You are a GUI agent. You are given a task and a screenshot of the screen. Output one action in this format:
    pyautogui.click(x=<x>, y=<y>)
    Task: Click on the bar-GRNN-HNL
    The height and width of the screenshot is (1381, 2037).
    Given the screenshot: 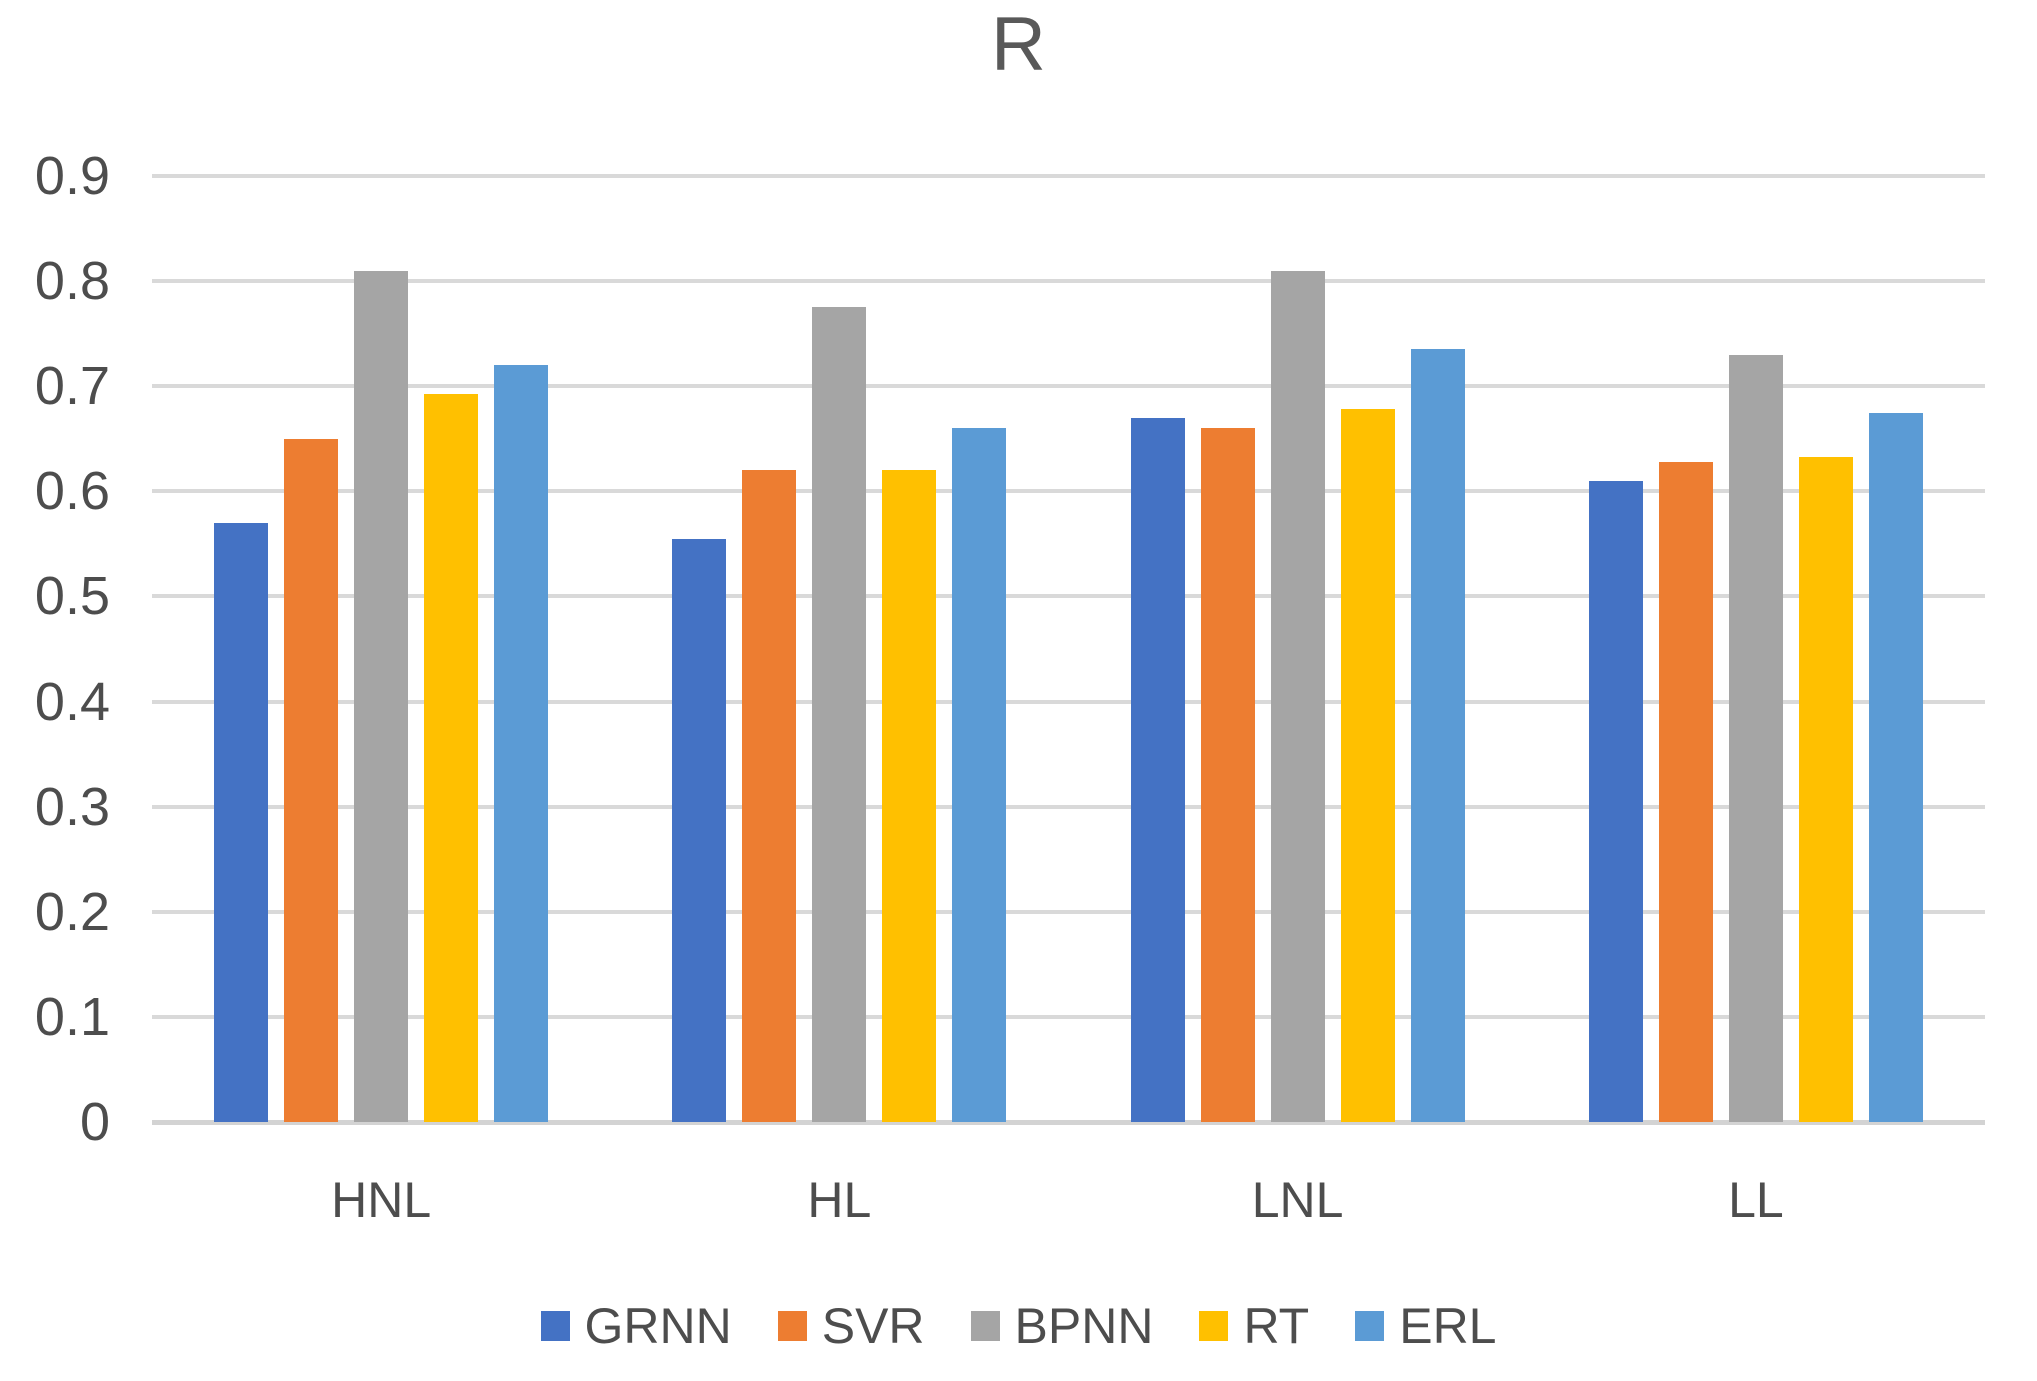 What is the action you would take?
    pyautogui.click(x=241, y=822)
    